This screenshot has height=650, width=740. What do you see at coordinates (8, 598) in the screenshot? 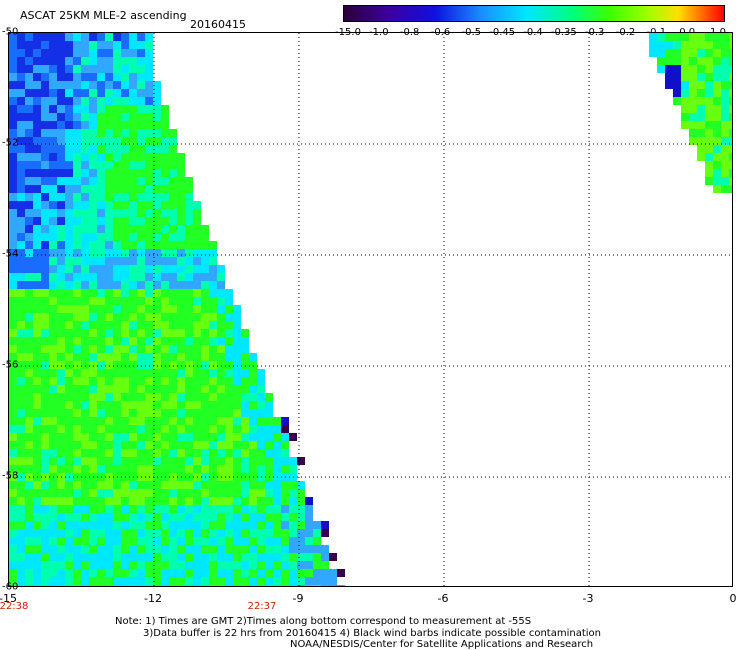
I see `x-axis-label: -15` at bounding box center [8, 598].